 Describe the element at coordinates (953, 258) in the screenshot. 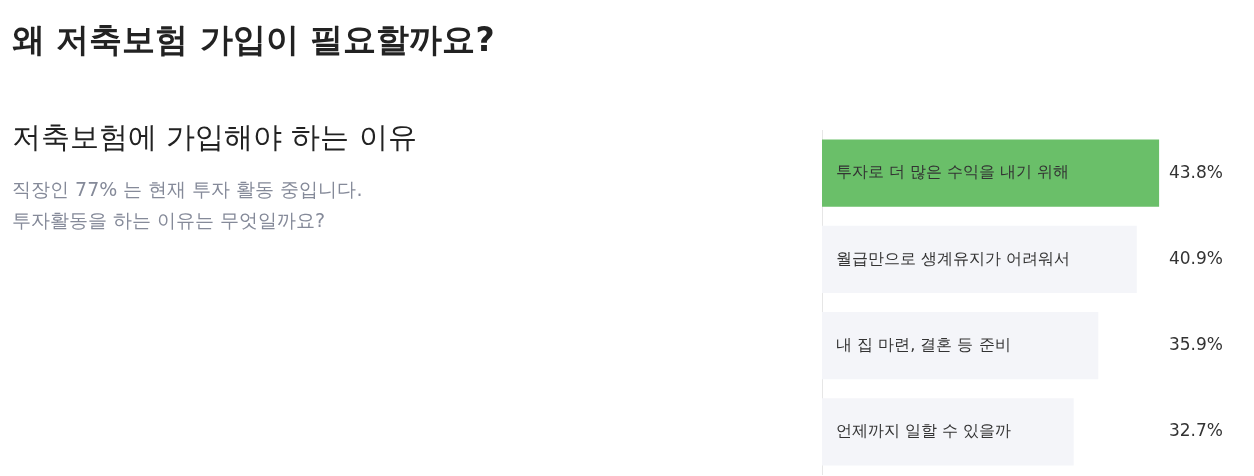

I see `y-tick-label: 월급만으로 생계유지가 어려워서` at that location.